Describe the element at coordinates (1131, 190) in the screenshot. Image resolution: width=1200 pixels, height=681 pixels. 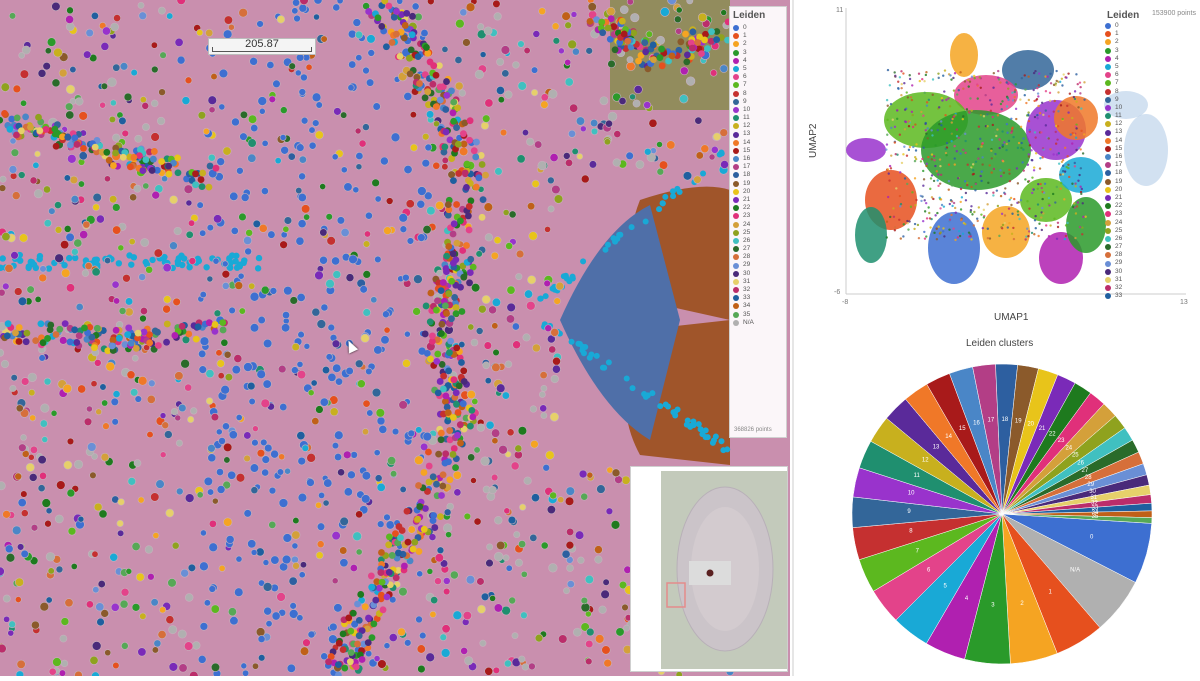
I see `umap-legend-item: 20` at that location.